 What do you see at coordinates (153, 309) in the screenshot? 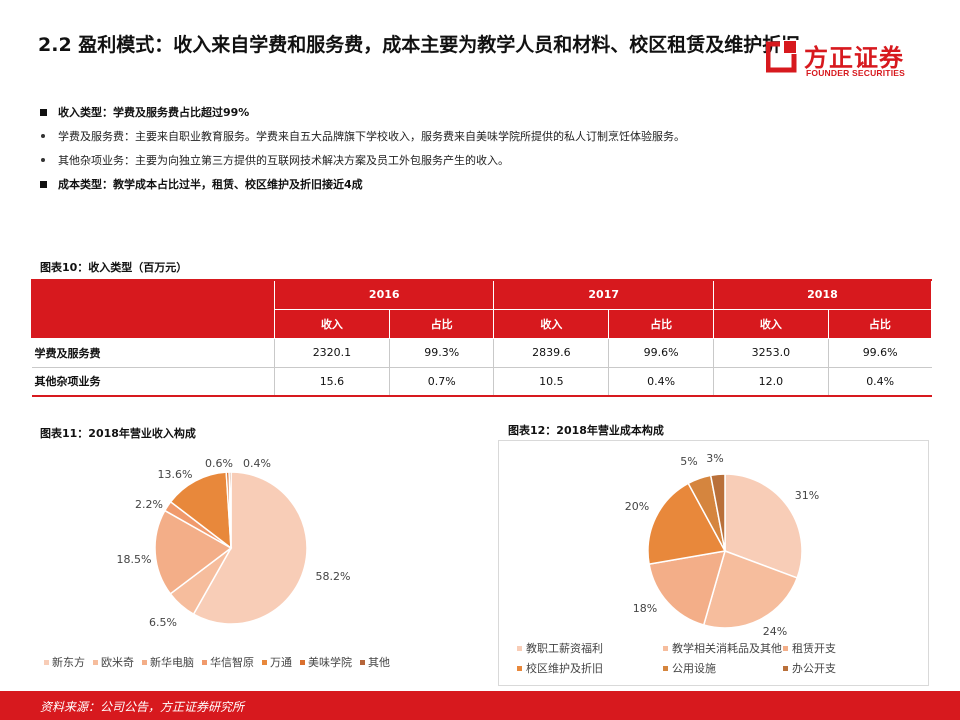
I see `table-corner` at bounding box center [153, 309].